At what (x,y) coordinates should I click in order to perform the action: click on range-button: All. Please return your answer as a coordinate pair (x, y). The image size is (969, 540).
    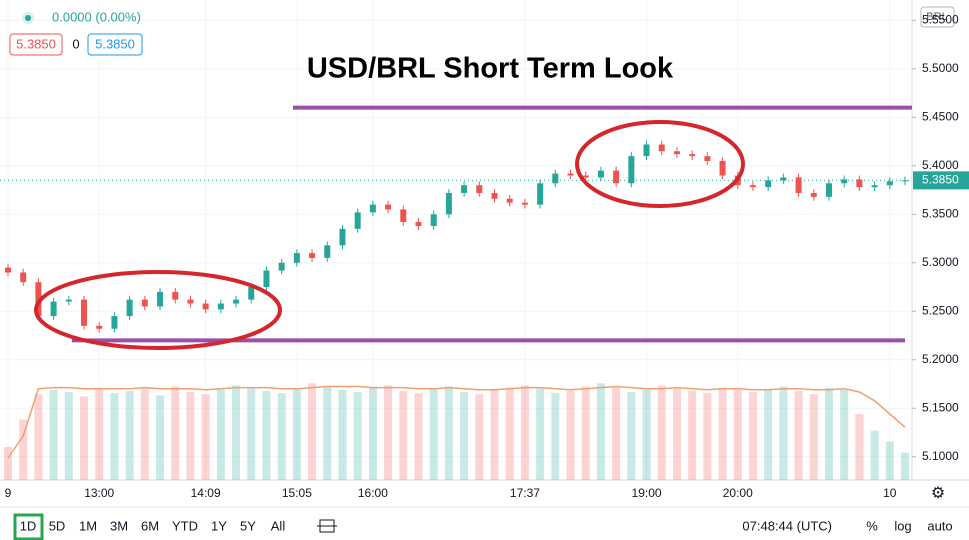
    Looking at the image, I should click on (278, 525).